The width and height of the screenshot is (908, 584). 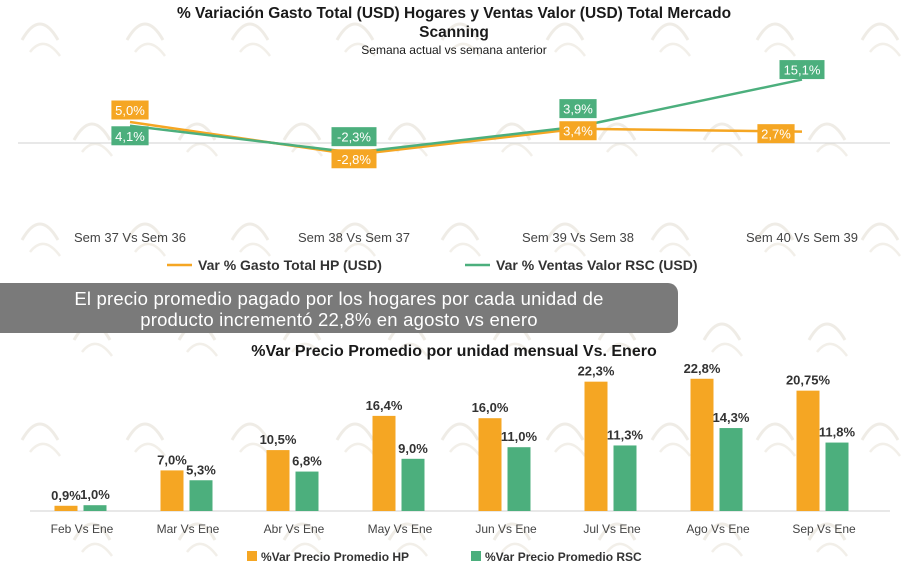 What do you see at coordinates (824, 529) in the screenshot?
I see `bar-x-tick-label: Sep Vs Ene` at bounding box center [824, 529].